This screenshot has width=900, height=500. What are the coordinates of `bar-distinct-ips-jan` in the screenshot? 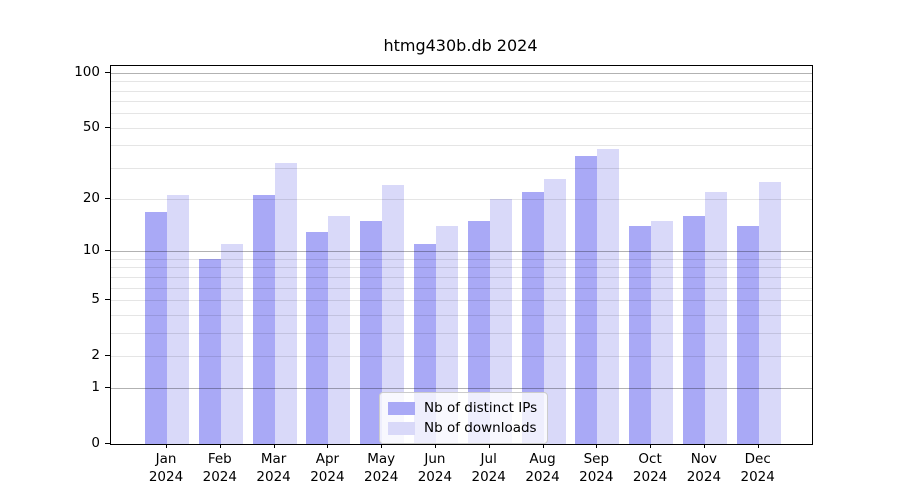 It's located at (156, 327).